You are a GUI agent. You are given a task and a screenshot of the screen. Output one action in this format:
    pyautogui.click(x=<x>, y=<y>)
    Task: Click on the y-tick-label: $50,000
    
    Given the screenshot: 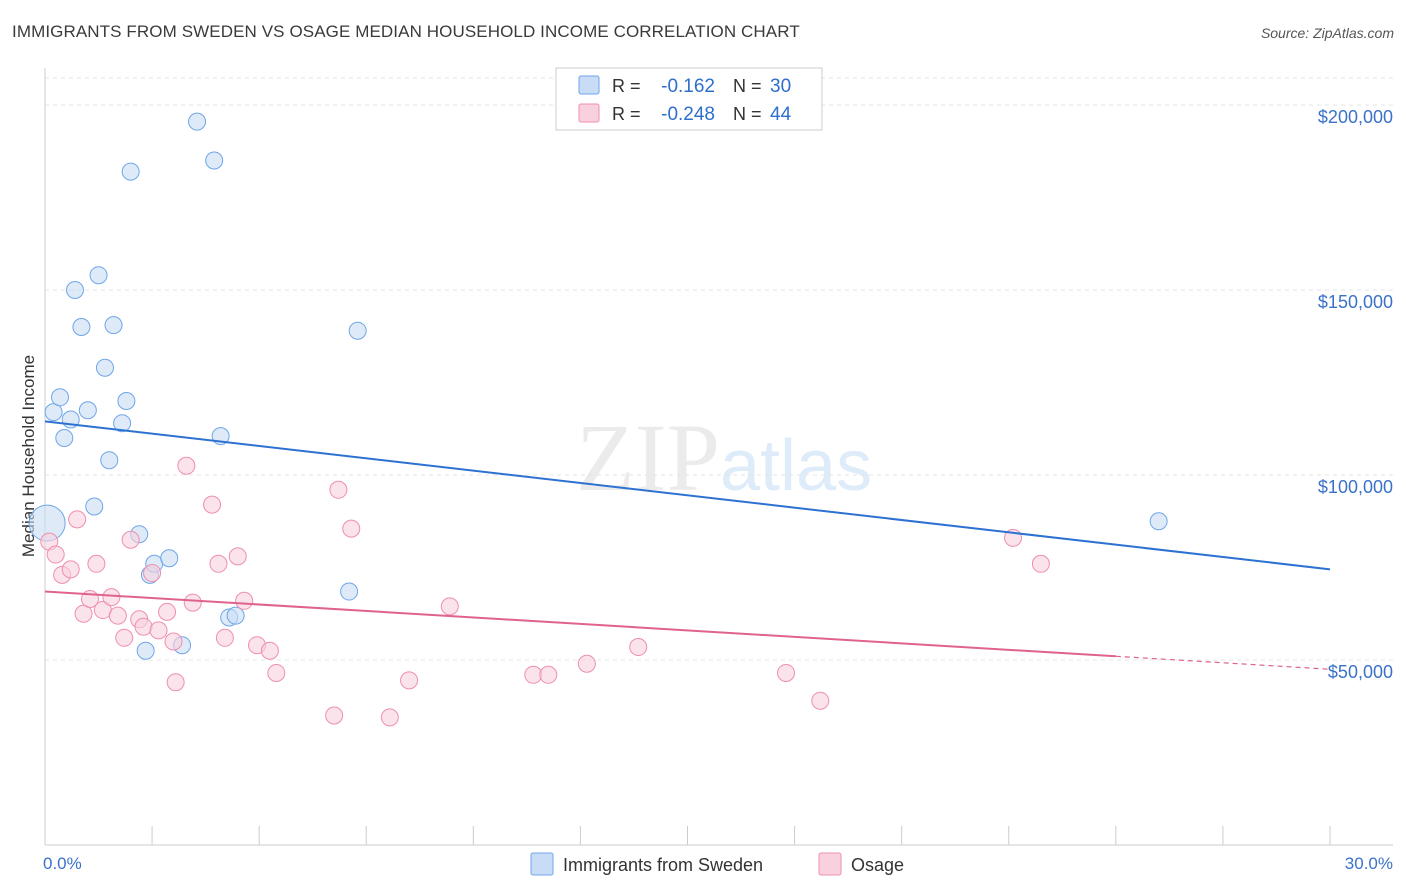 What is the action you would take?
    pyautogui.click(x=1360, y=672)
    